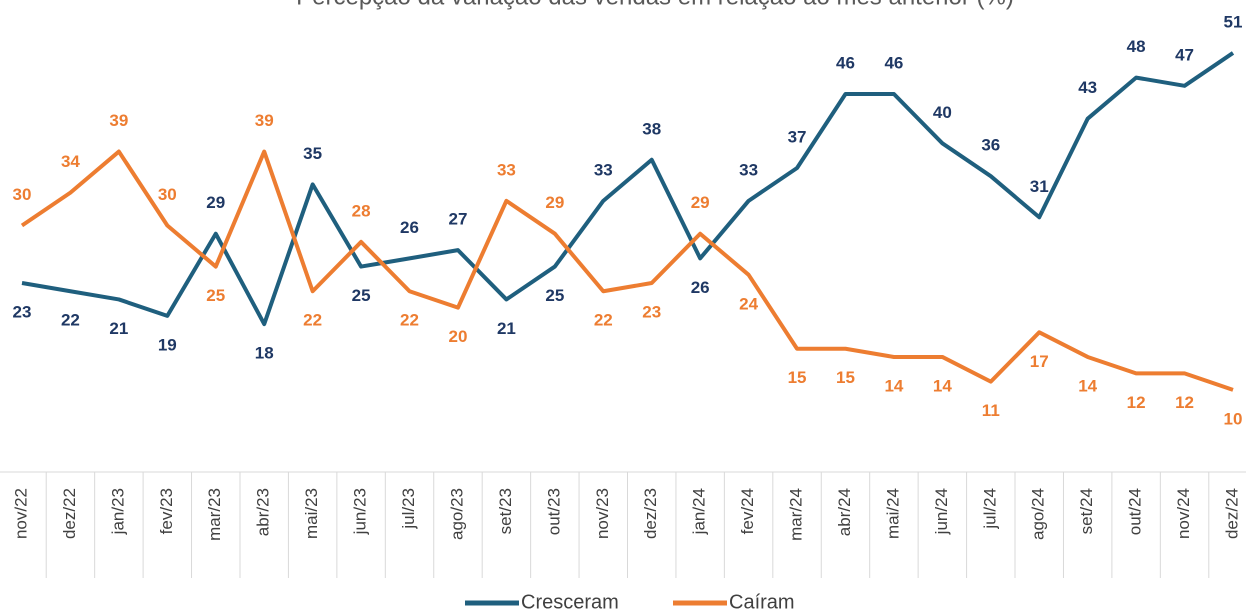 Image resolution: width=1246 pixels, height=612 pixels. What do you see at coordinates (989, 509) in the screenshot?
I see `x-tick-label: jul/24` at bounding box center [989, 509].